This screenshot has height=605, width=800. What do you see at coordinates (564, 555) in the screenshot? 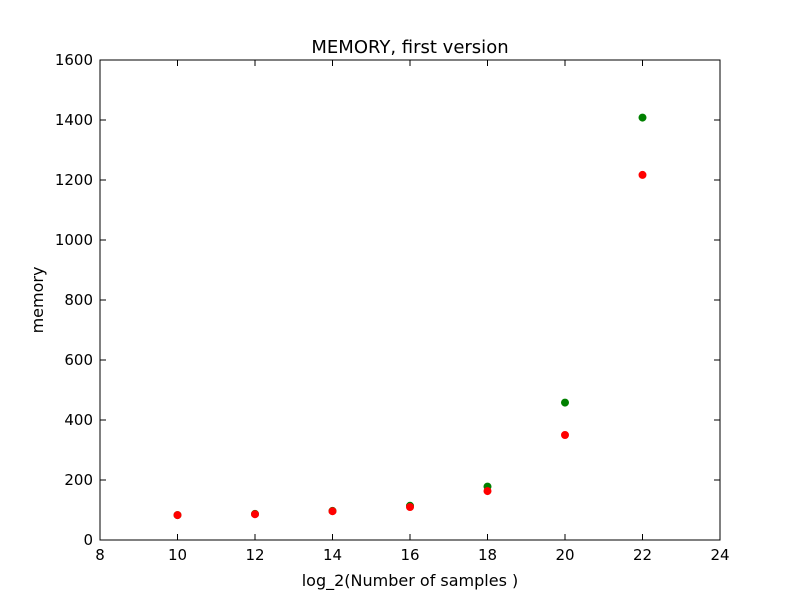
I see `x-tick-label: 20` at bounding box center [564, 555].